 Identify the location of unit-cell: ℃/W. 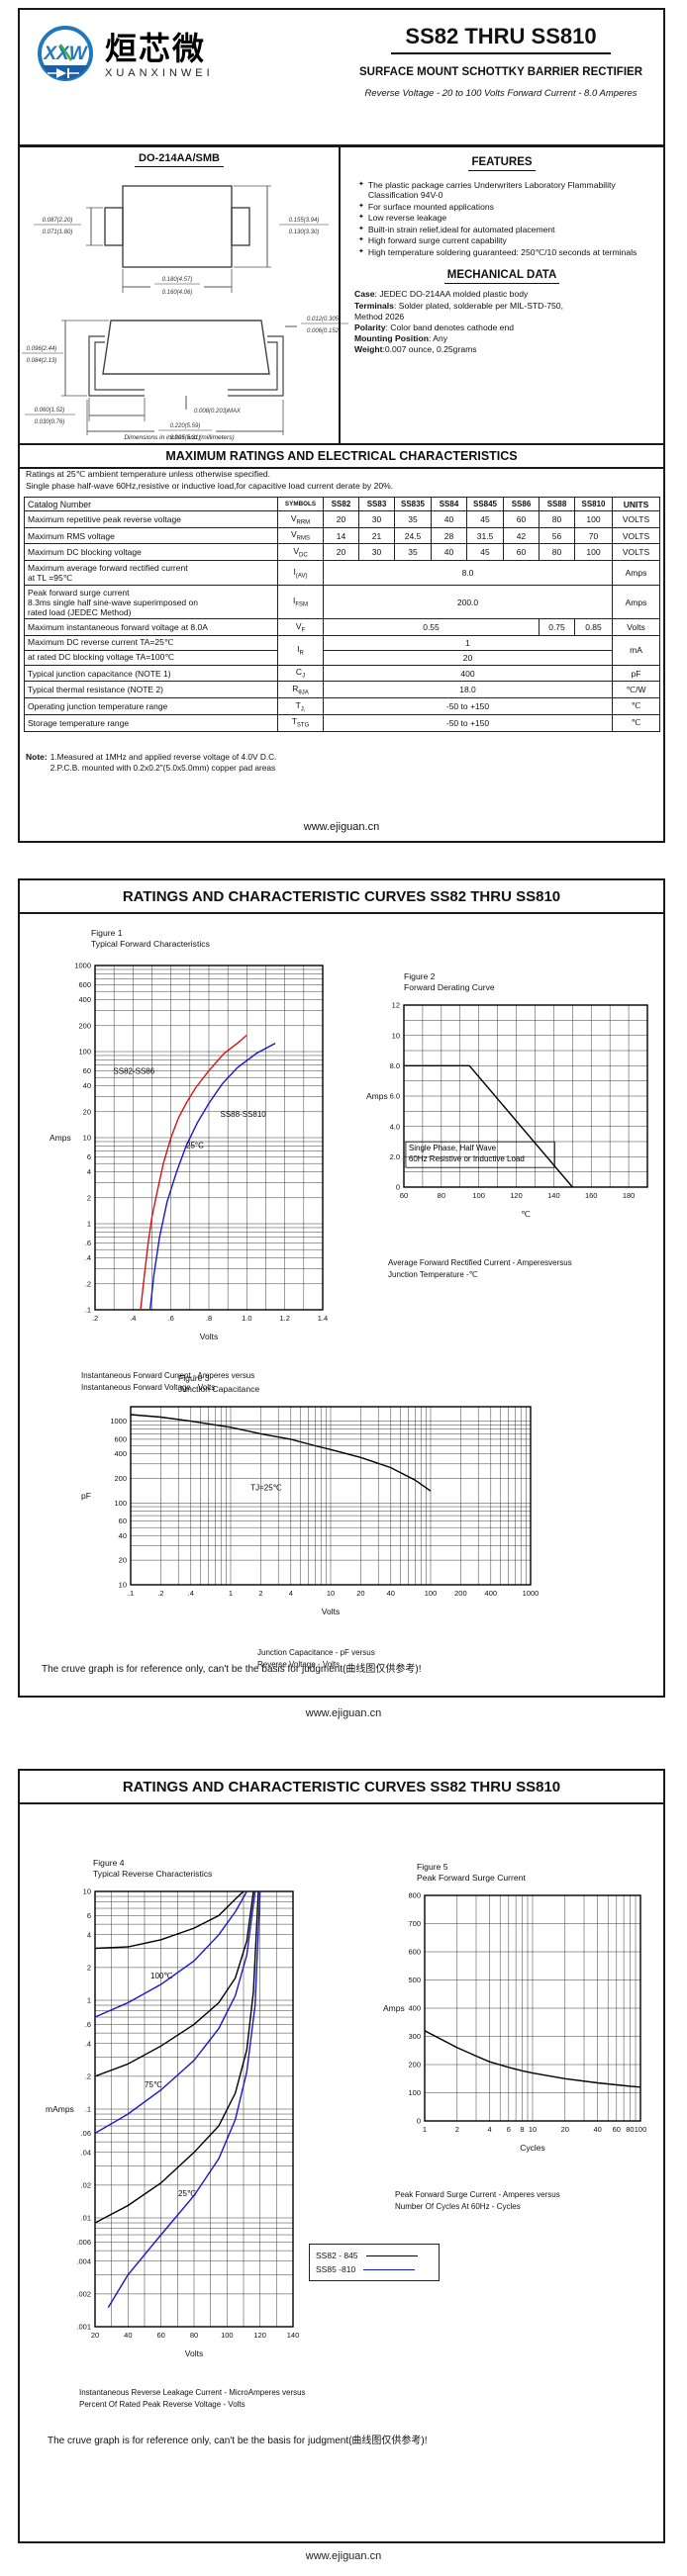
(636, 690).